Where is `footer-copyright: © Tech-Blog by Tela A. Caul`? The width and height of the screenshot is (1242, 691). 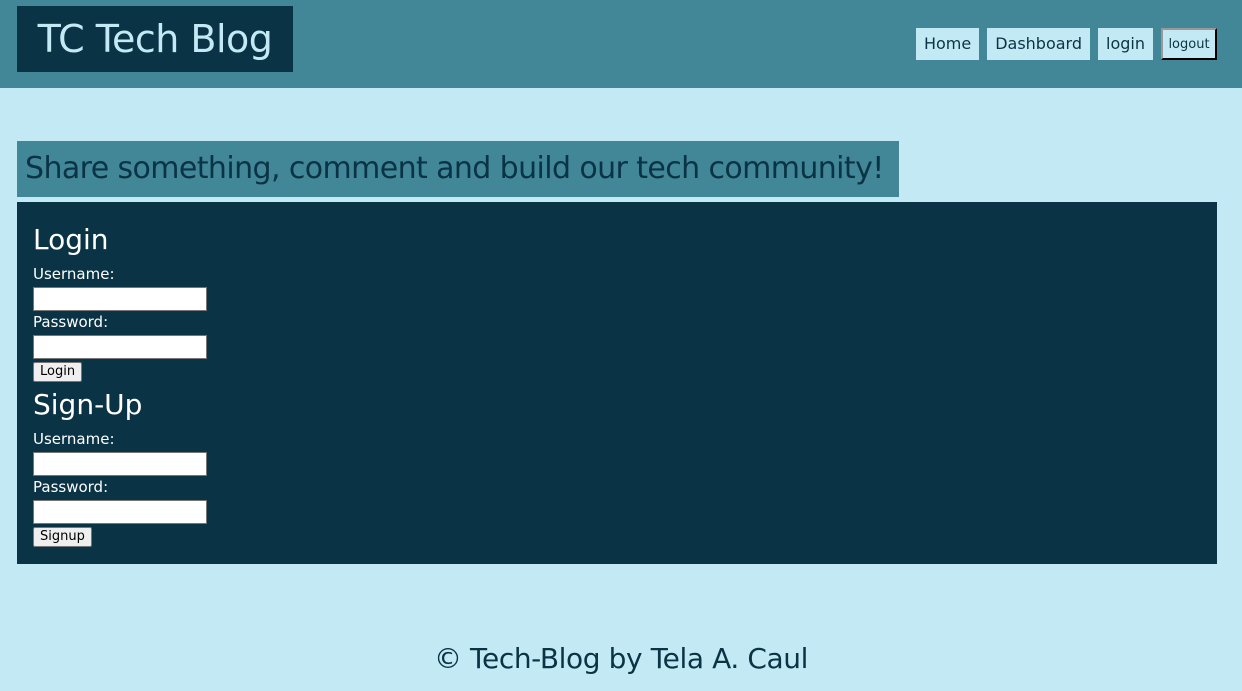
footer-copyright: © Tech-Blog by Tela A. Caul is located at coordinates (621, 658).